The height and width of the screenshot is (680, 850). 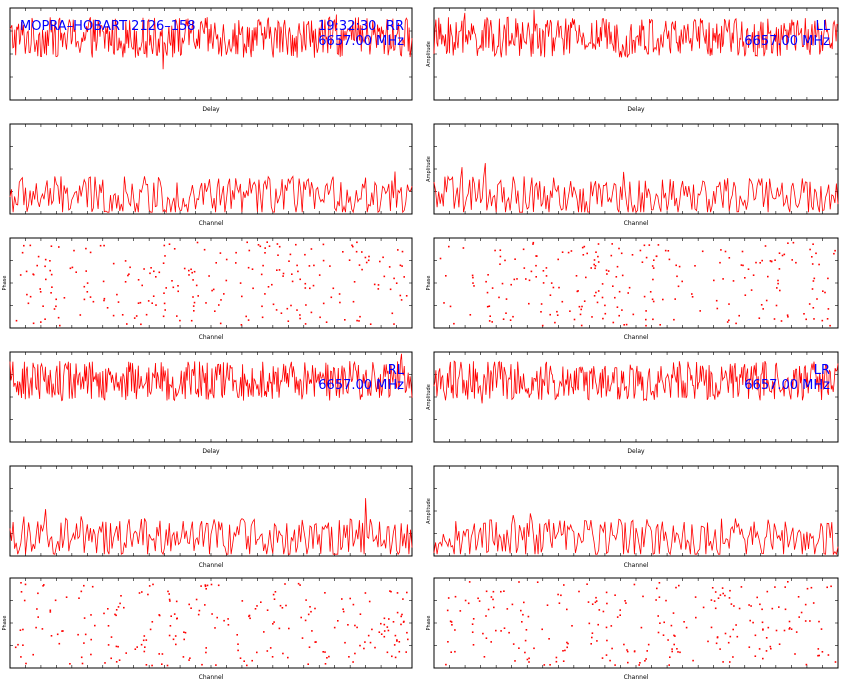 I want to click on time-label: 19:32:30, so click(x=347, y=26).